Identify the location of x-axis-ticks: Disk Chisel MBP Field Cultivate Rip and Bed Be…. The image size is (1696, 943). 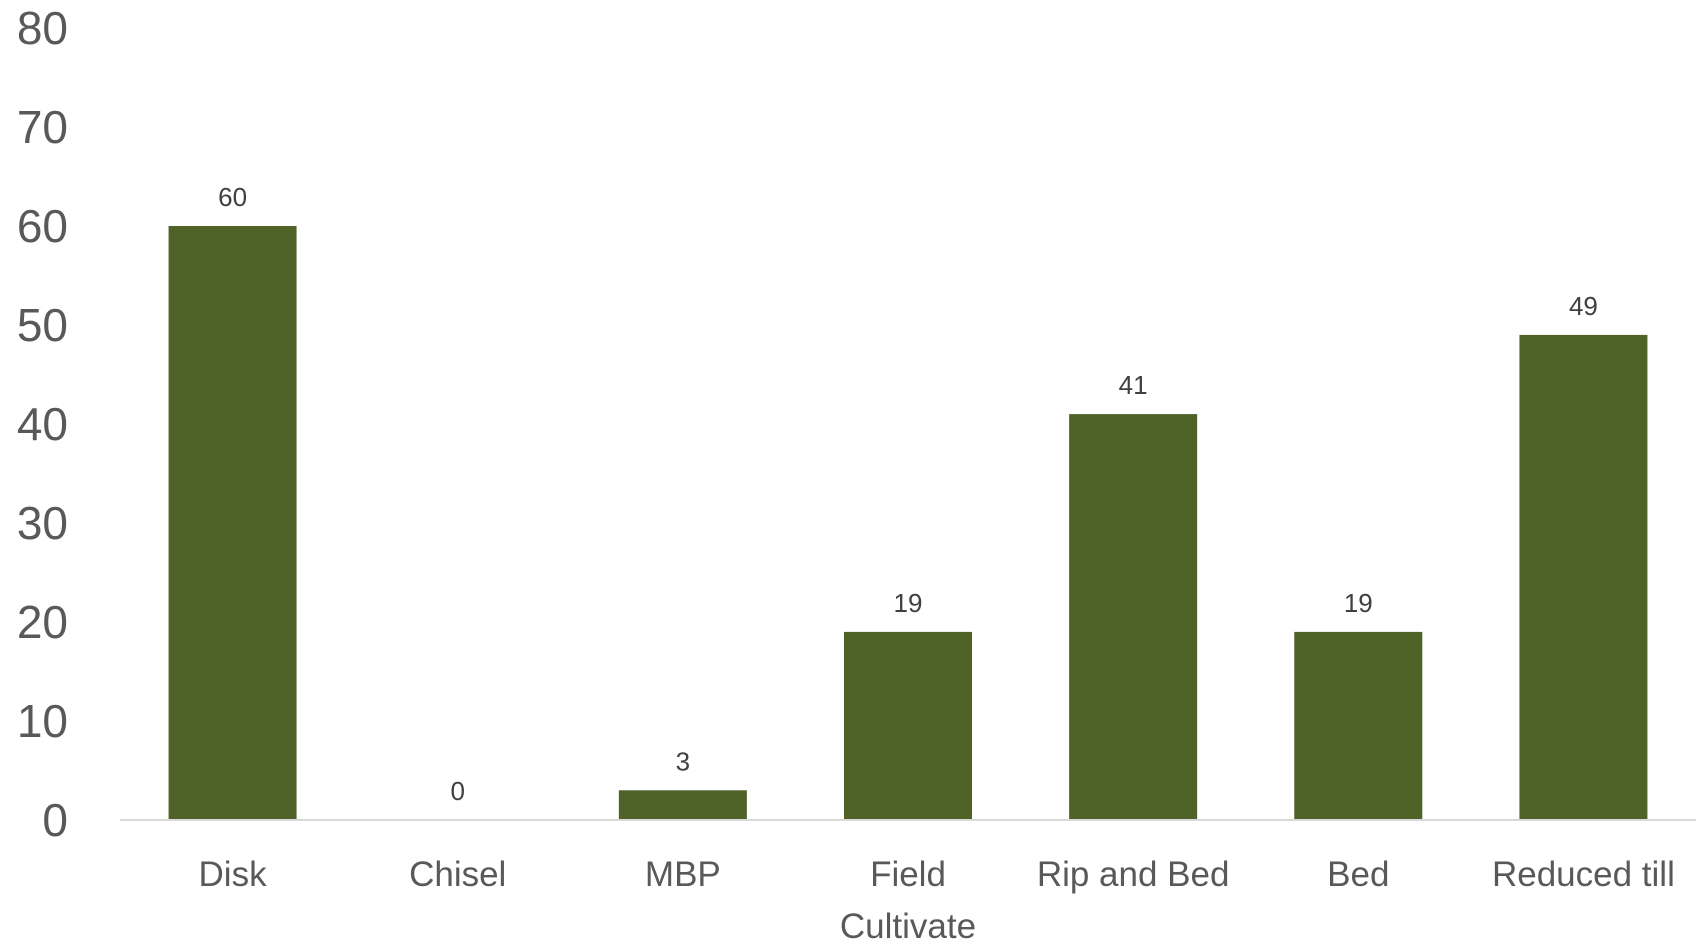
(937, 899).